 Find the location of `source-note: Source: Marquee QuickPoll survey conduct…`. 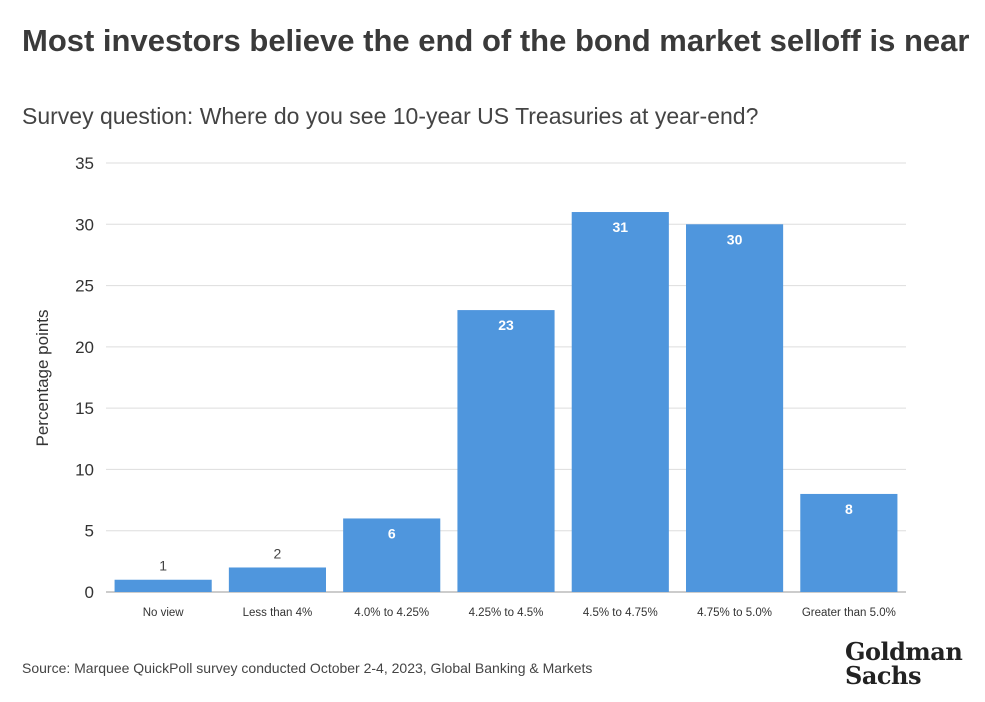

source-note: Source: Marquee QuickPoll survey conduct… is located at coordinates (307, 668).